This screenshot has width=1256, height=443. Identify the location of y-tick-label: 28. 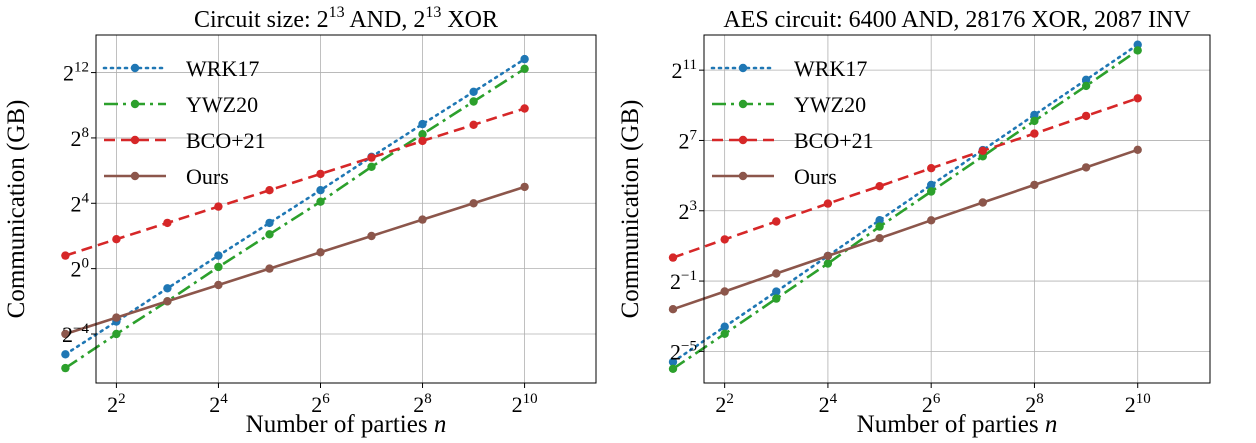
(80, 138).